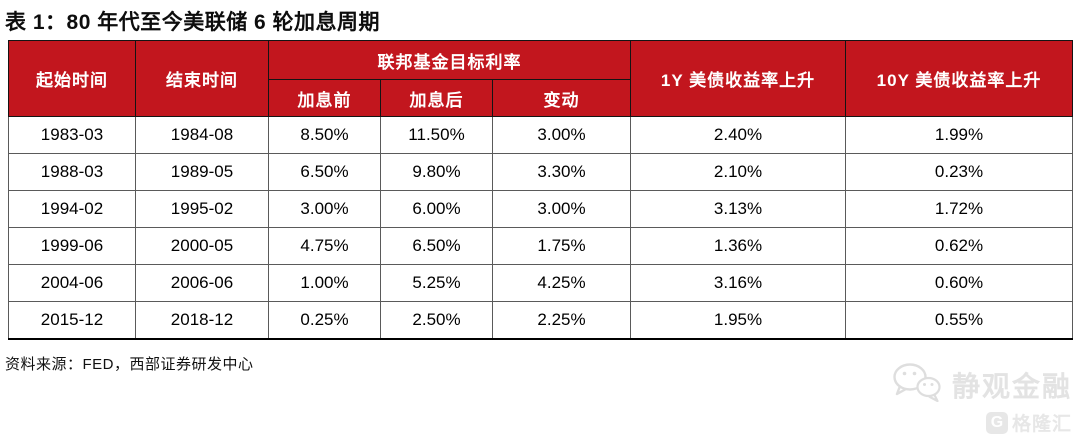 This screenshot has width=1080, height=440. What do you see at coordinates (324, 135) in the screenshot?
I see `table-cell: 8.50%` at bounding box center [324, 135].